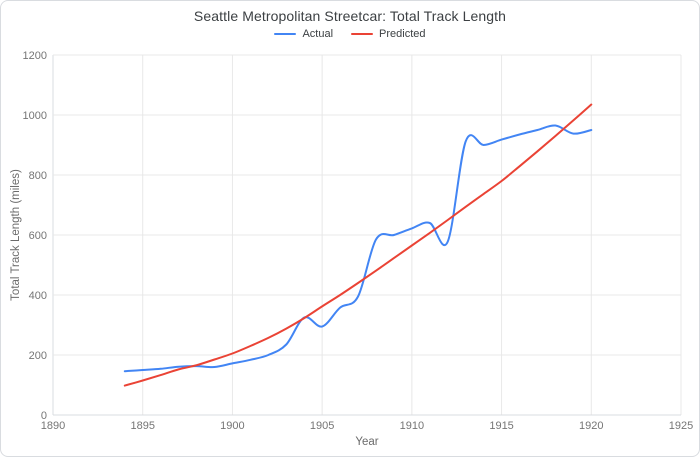 Image resolution: width=700 pixels, height=457 pixels. I want to click on x-tick-label: 1900, so click(232, 426).